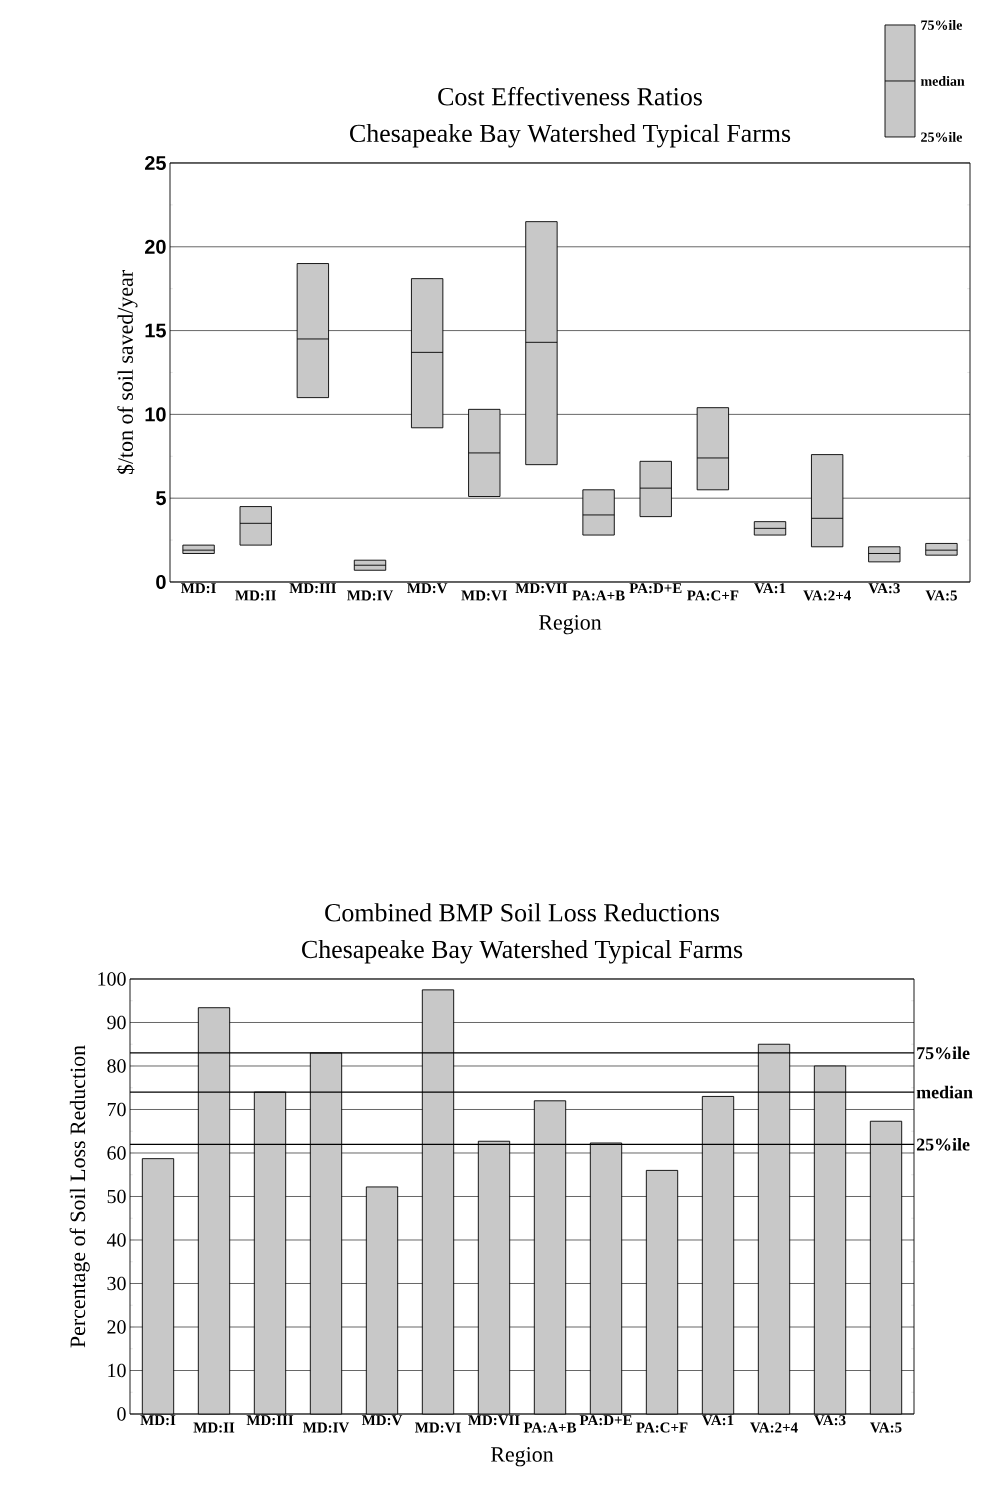 The height and width of the screenshot is (1510, 1007). Describe the element at coordinates (570, 96) in the screenshot. I see `chart-title: Cost Effectiveness Ratios` at that location.